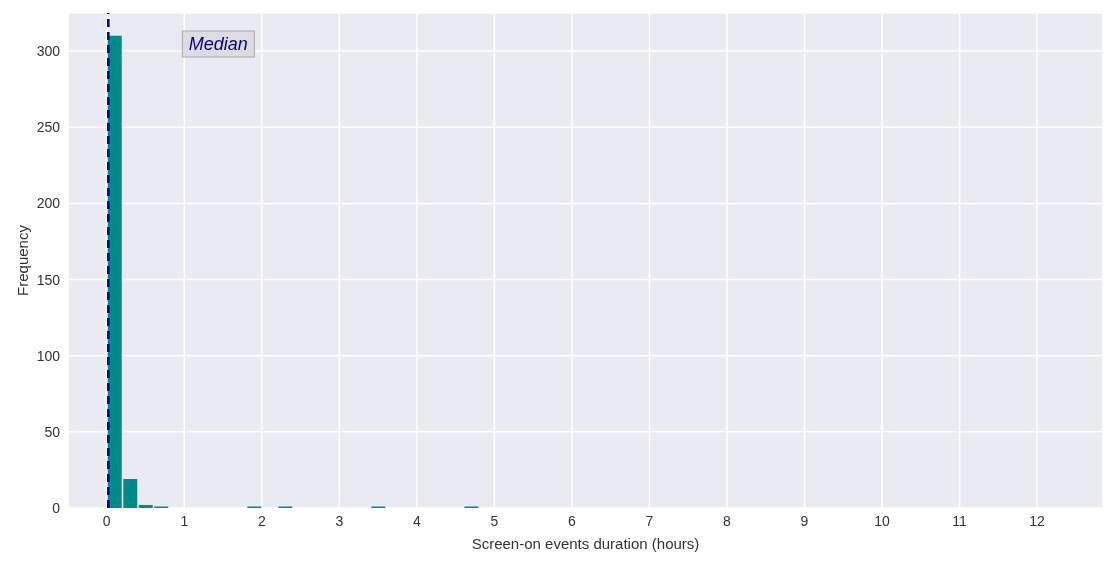 The height and width of the screenshot is (577, 1116). What do you see at coordinates (48, 355) in the screenshot?
I see `y-tick-label: 100` at bounding box center [48, 355].